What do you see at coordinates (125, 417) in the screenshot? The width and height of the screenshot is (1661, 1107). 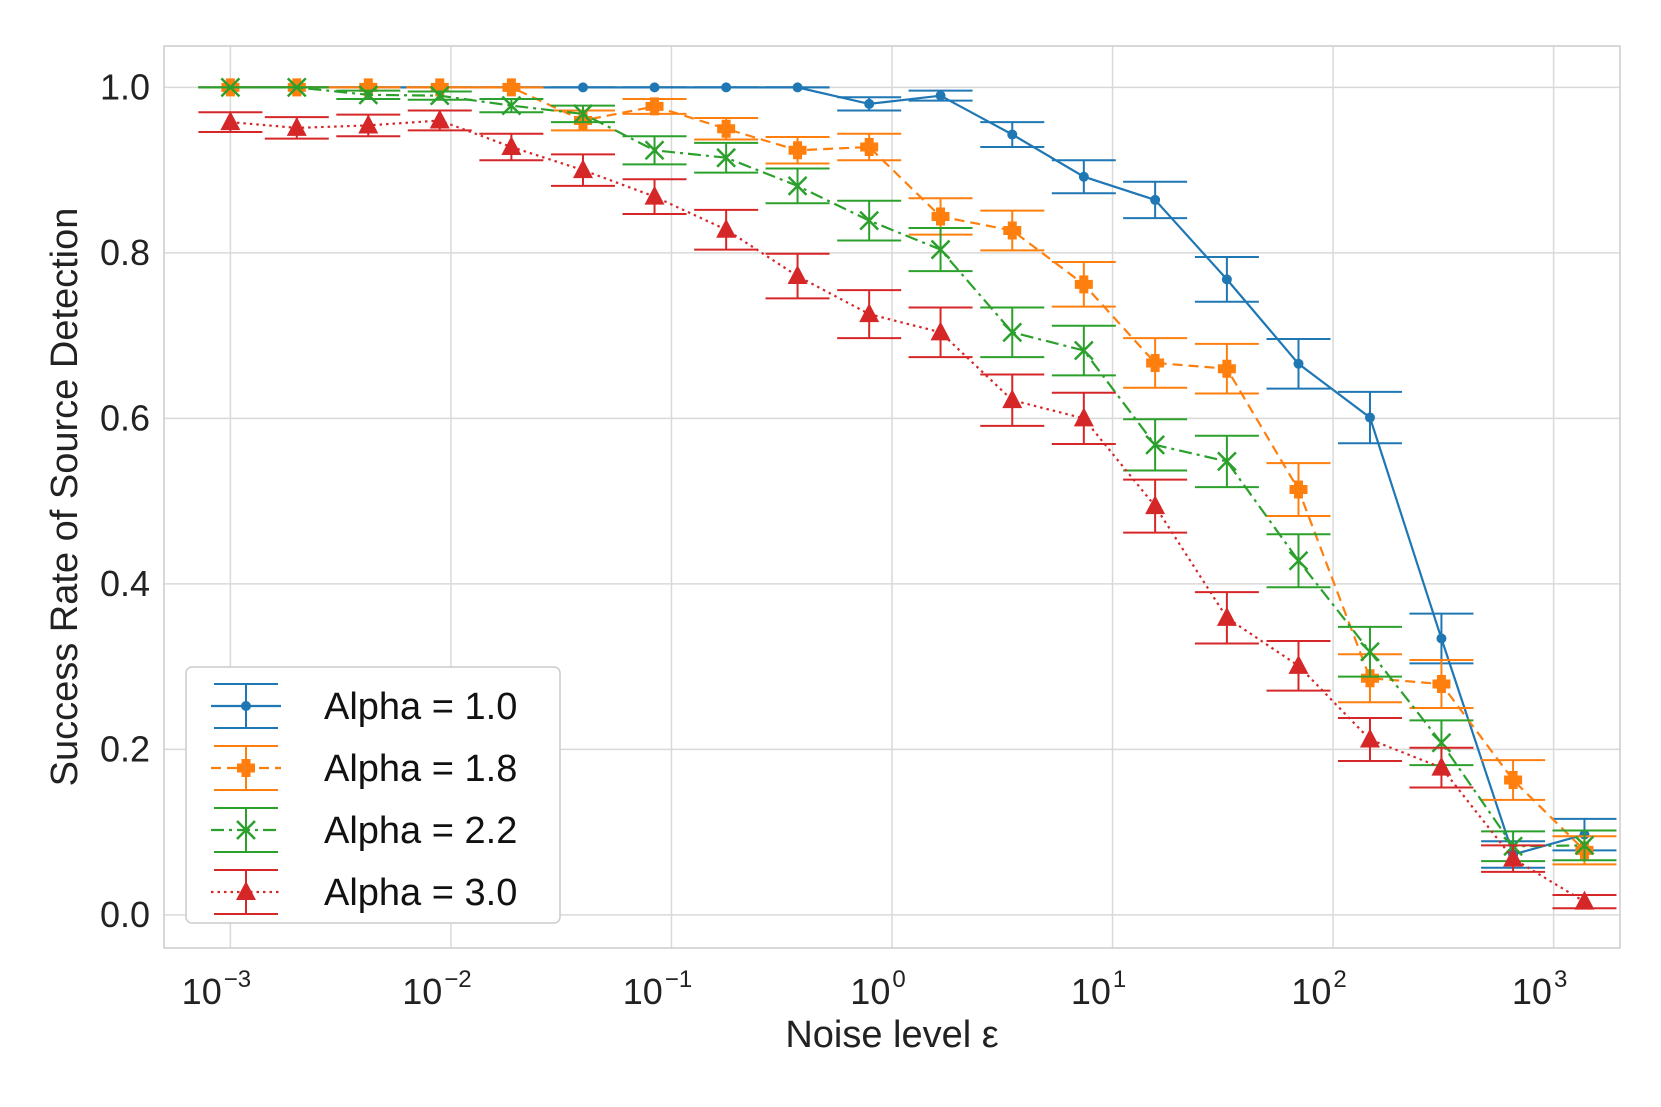 I see `y-tick-label: 0.6` at bounding box center [125, 417].